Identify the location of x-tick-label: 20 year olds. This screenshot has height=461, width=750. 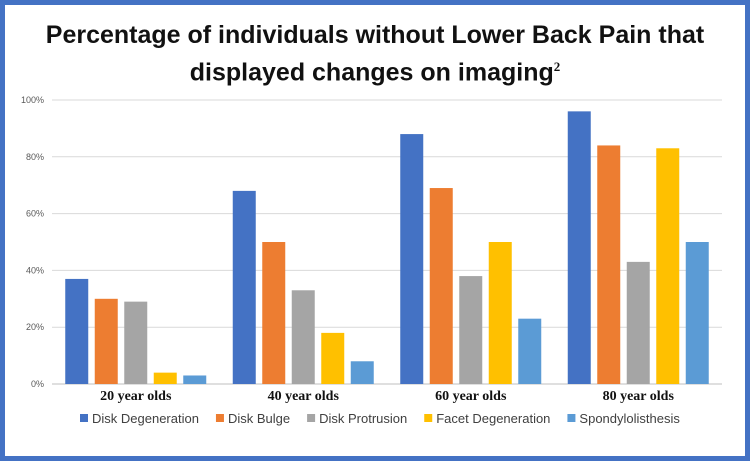
(136, 396).